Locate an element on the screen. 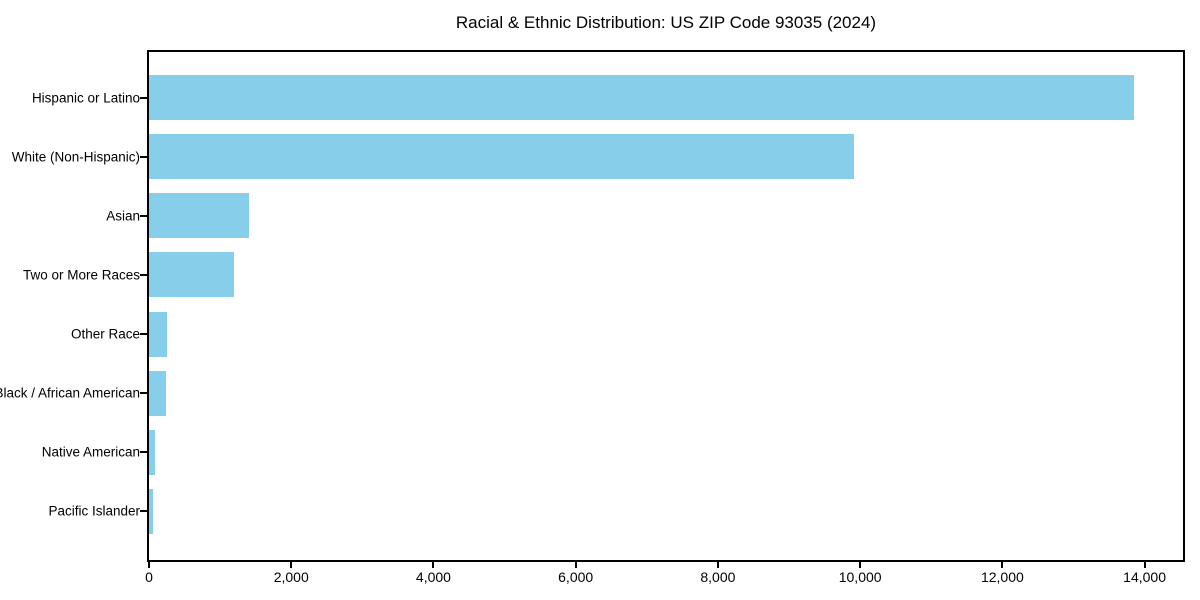 This screenshot has height=600, width=1200. y-axis-label: Asian is located at coordinates (123, 216).